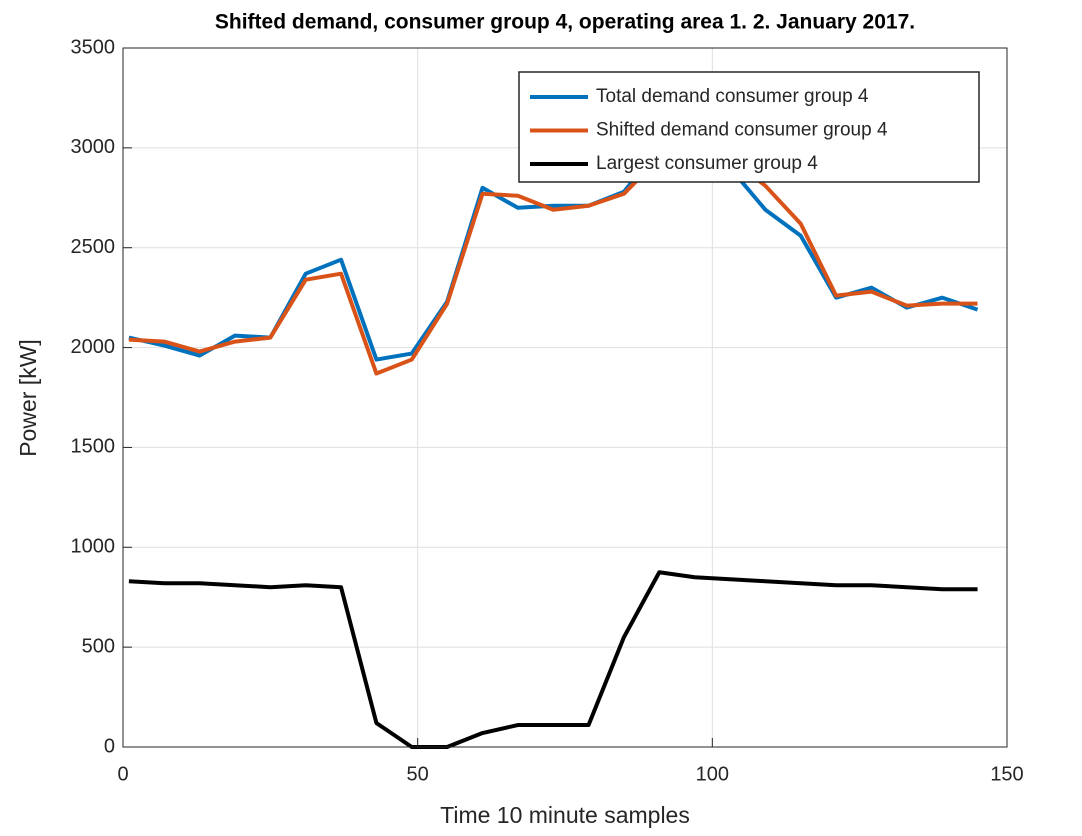  What do you see at coordinates (109, 746) in the screenshot?
I see `y-tick-label: 0` at bounding box center [109, 746].